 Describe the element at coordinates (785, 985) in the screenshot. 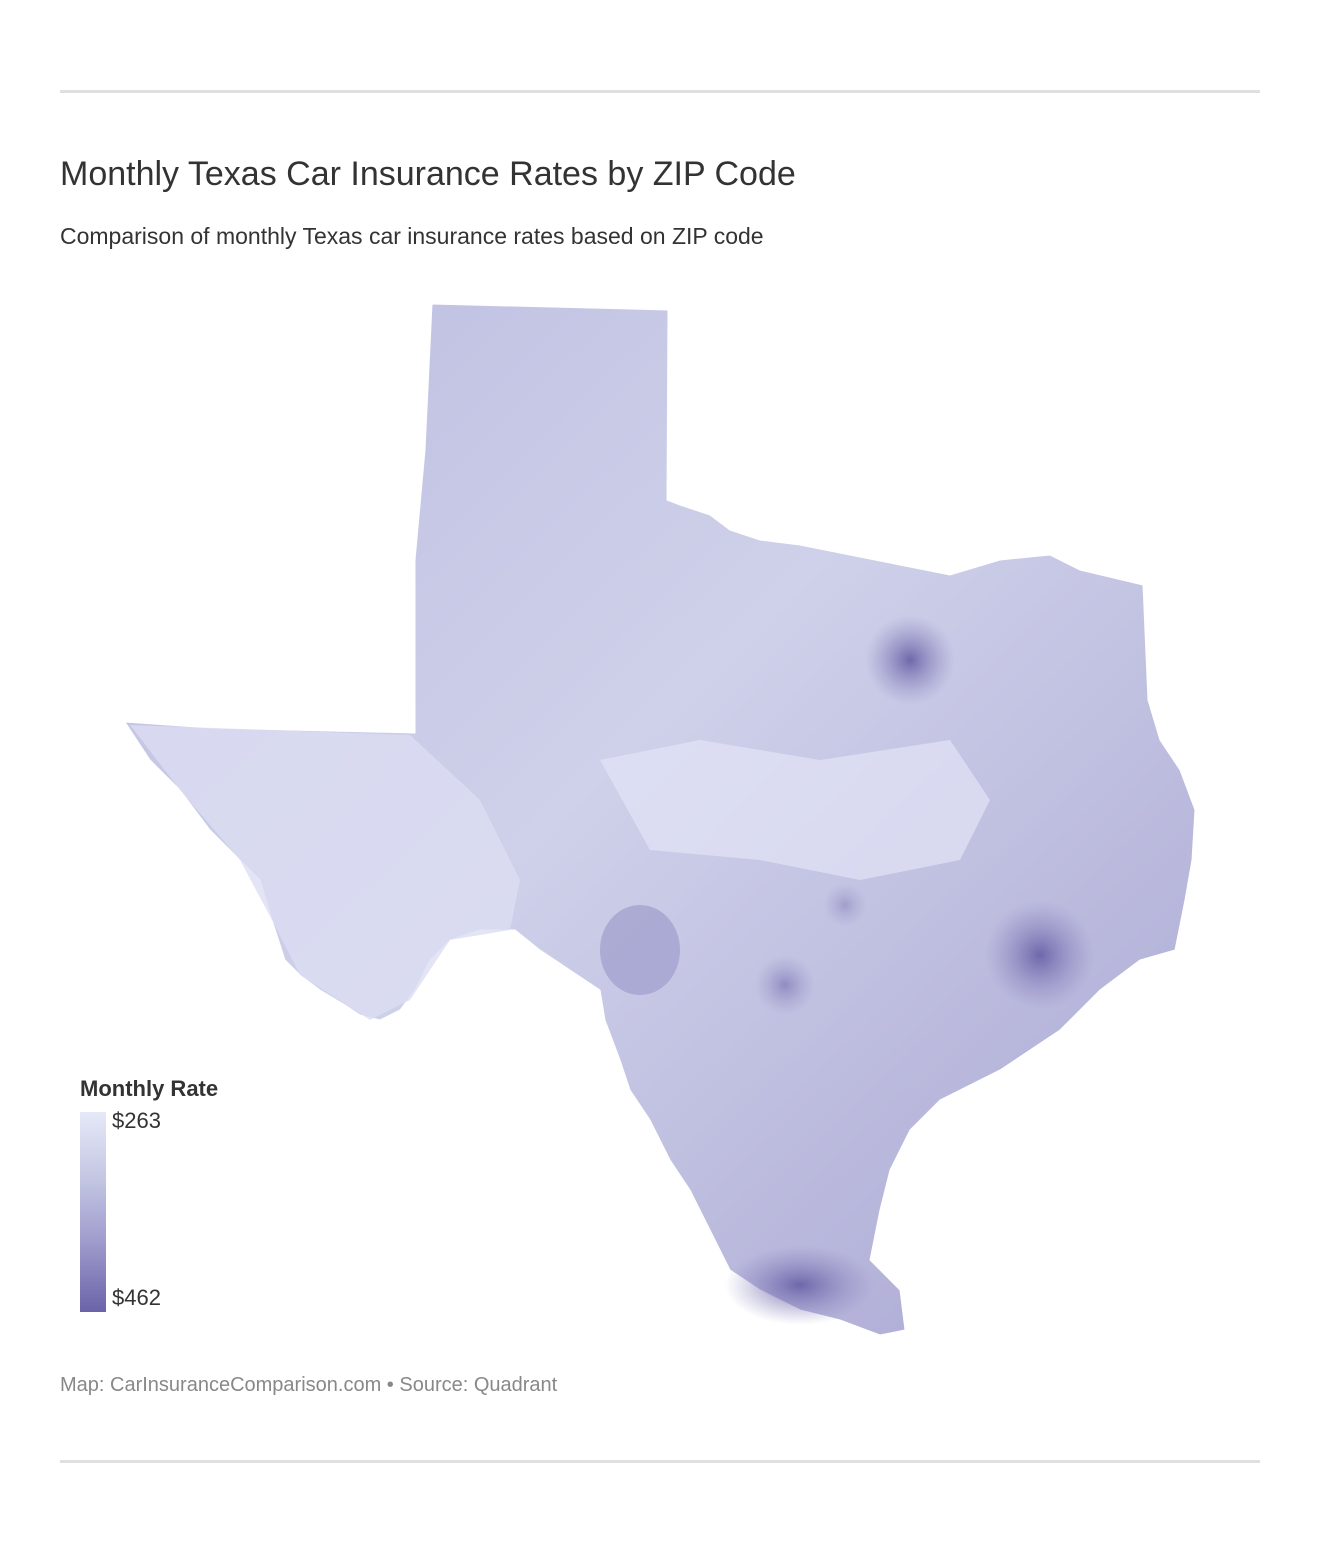

I see `san-antonio-cluster` at that location.